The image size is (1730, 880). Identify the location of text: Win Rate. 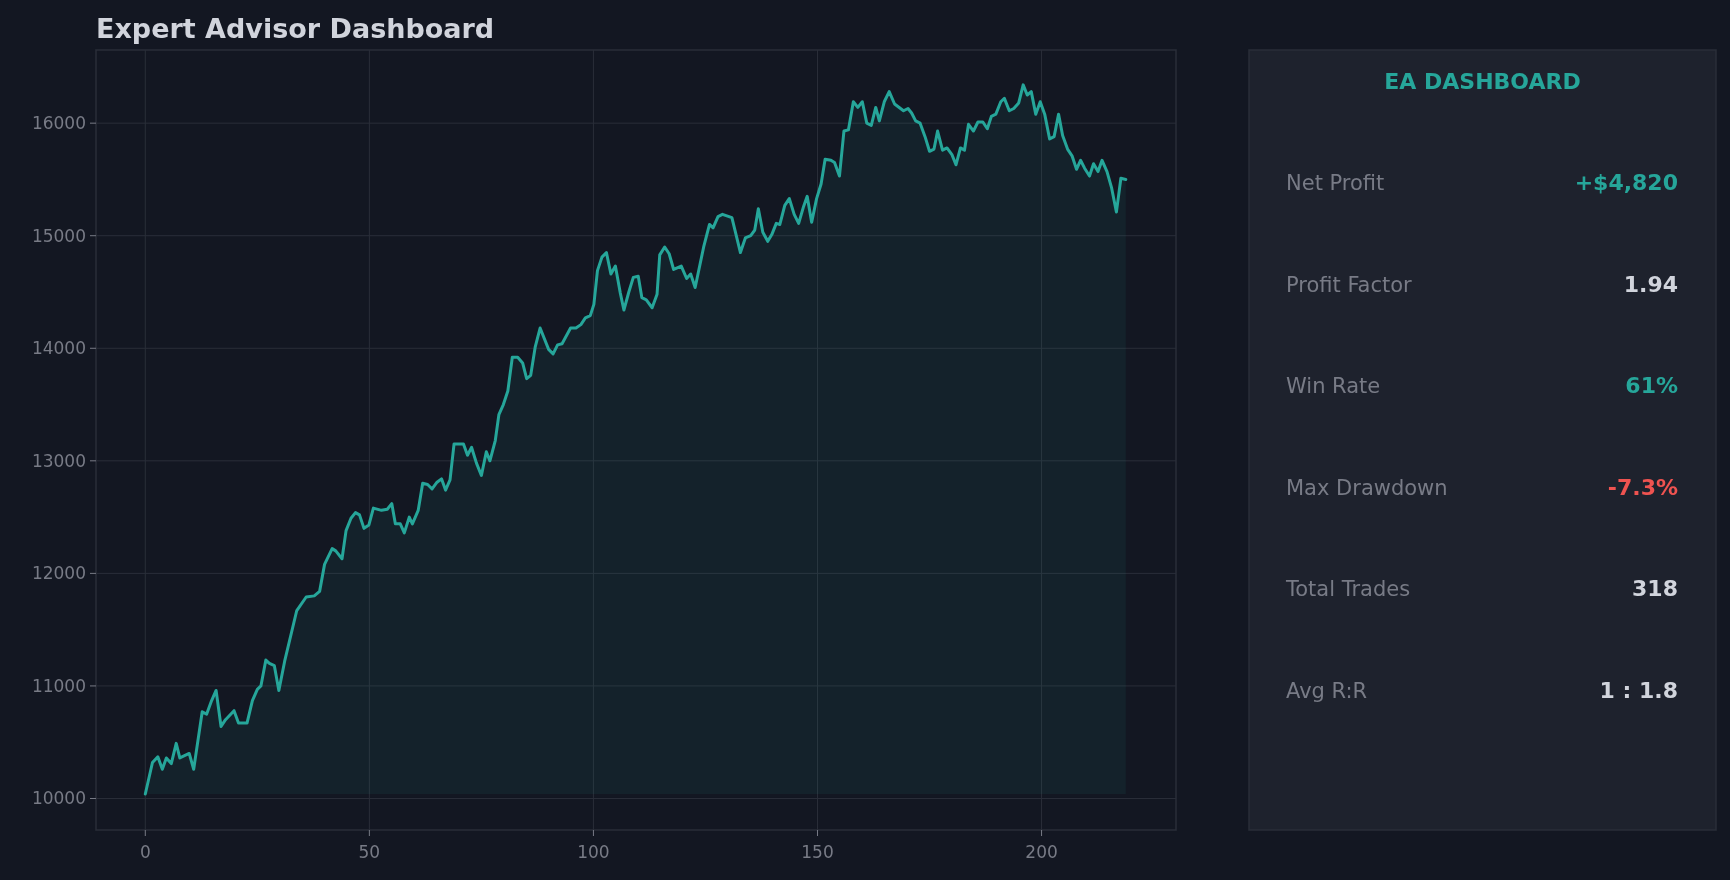
(1333, 386).